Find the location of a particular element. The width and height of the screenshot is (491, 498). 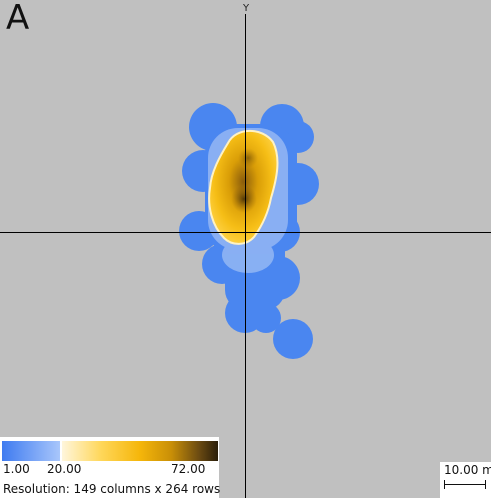

legend-gold-ramp is located at coordinates (140, 451).